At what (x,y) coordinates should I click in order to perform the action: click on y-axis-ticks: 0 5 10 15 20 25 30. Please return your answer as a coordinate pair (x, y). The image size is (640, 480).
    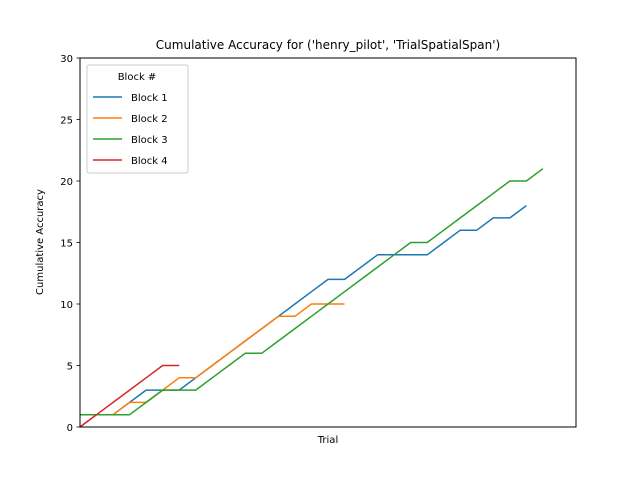
    Looking at the image, I should click on (70, 244).